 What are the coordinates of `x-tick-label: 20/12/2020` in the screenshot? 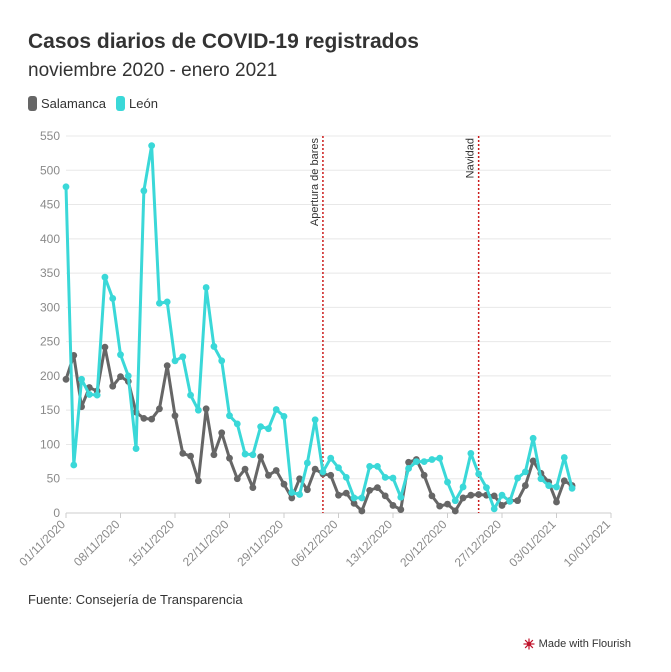 It's located at (423, 543).